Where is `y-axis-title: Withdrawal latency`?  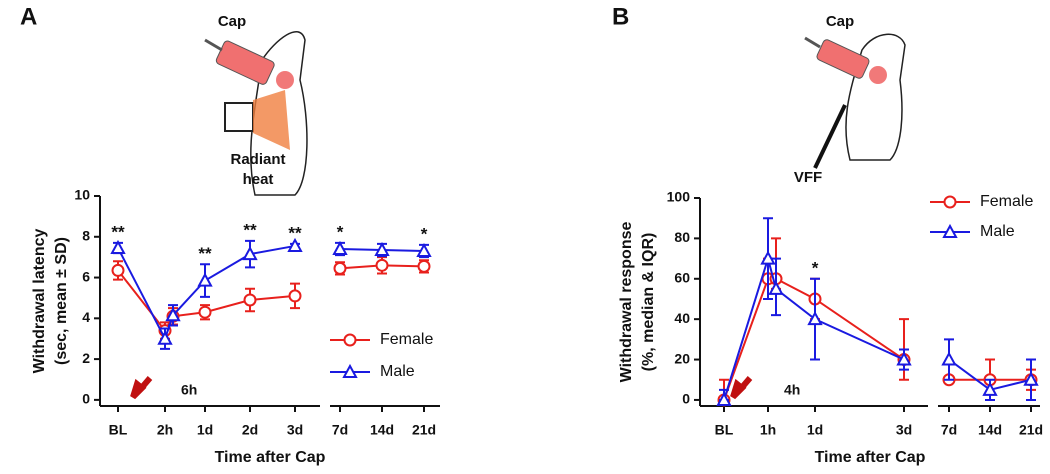 y-axis-title: Withdrawal latency is located at coordinates (39, 301).